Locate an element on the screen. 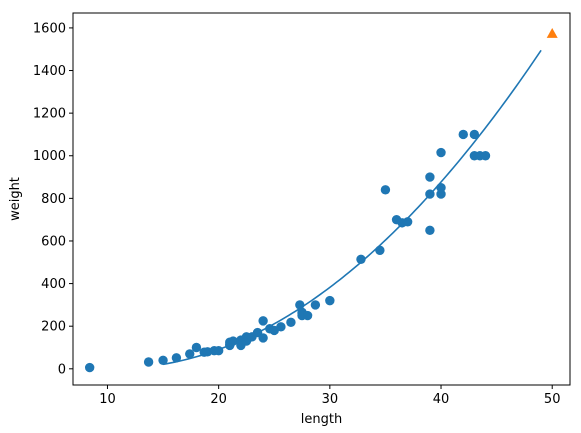 This screenshot has height=433, width=581. x-tick-label: 20 is located at coordinates (218, 399).